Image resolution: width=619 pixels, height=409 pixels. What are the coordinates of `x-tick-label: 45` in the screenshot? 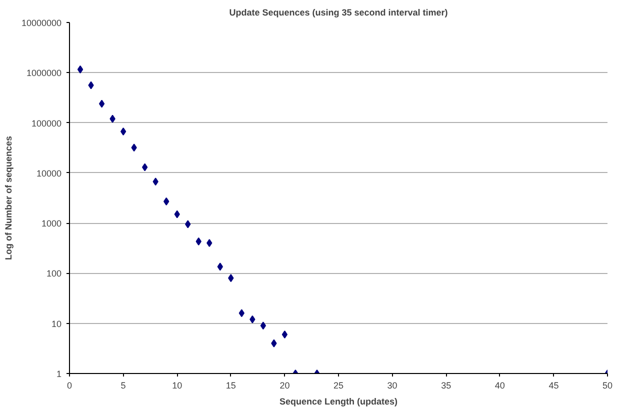 It's located at (553, 385).